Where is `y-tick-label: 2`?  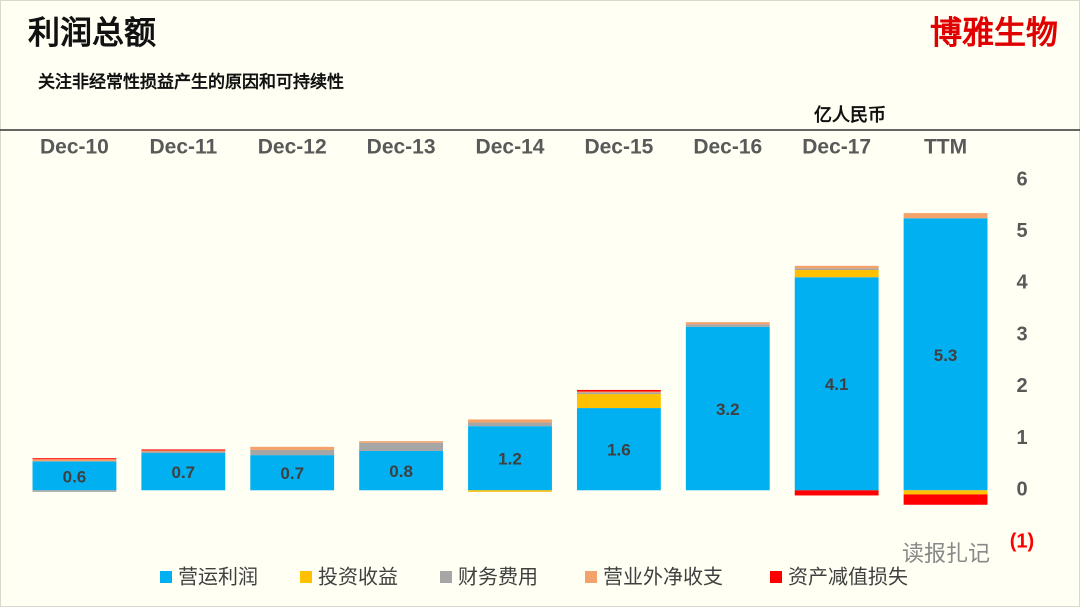 y-tick-label: 2 is located at coordinates (1021, 386).